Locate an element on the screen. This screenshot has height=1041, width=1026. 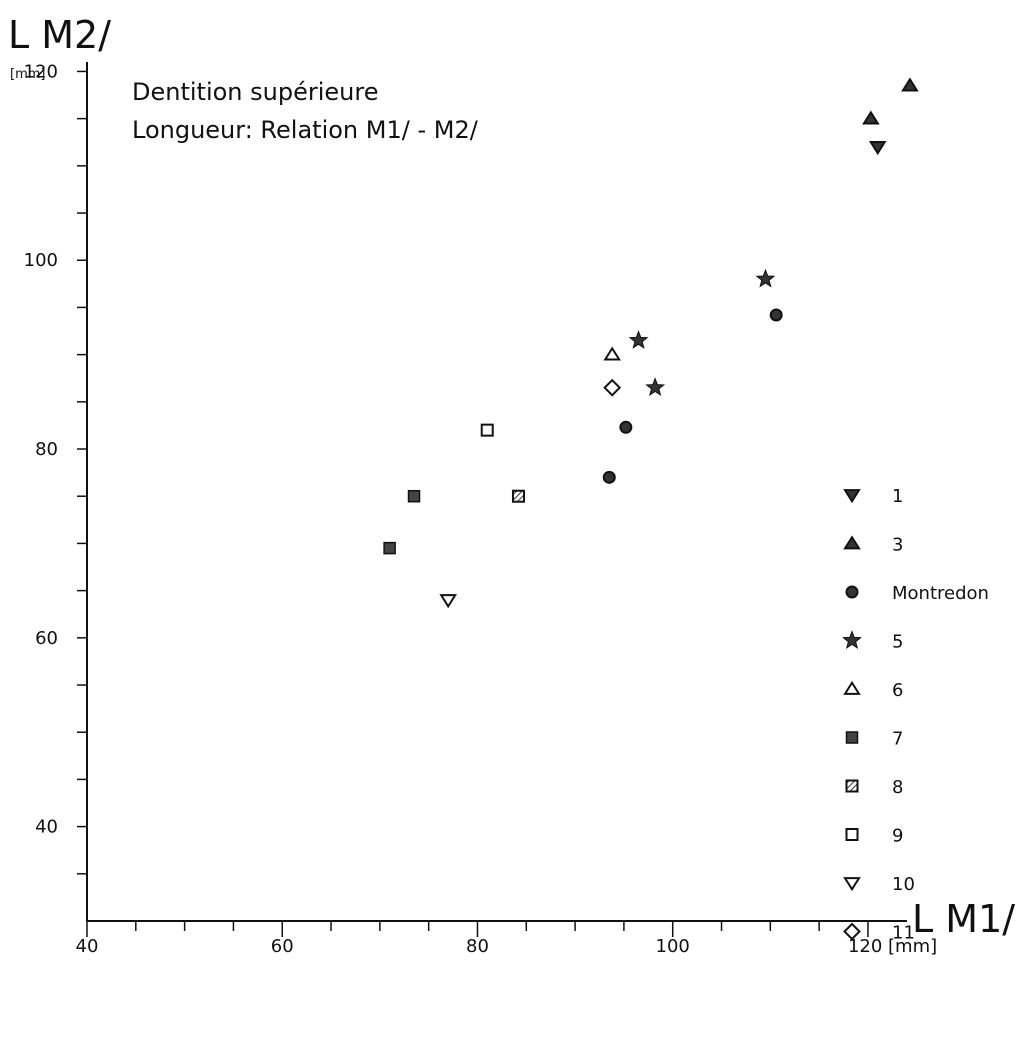
x-tick-label: 80 is located at coordinates (477, 946).